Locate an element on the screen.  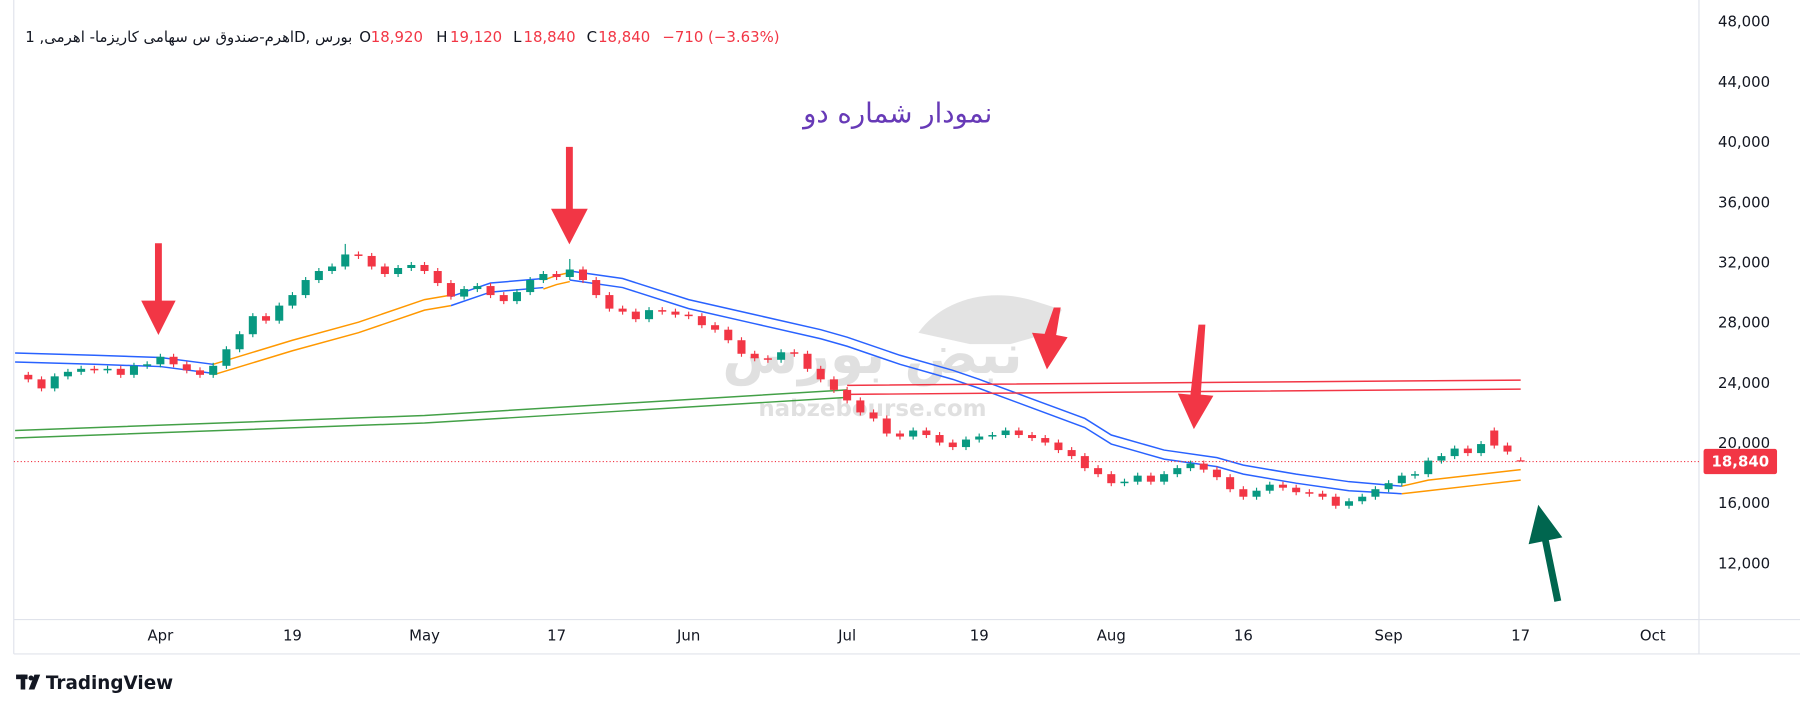
x-tick-label: Aug is located at coordinates (1111, 636).